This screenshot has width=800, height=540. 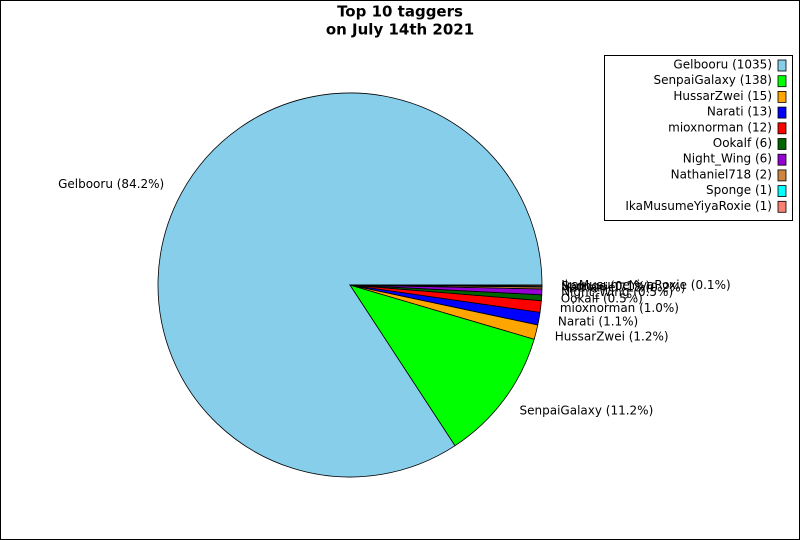 What do you see at coordinates (605, 286) in the screenshot?
I see `slice-label: Sponge (0.1%)` at bounding box center [605, 286].